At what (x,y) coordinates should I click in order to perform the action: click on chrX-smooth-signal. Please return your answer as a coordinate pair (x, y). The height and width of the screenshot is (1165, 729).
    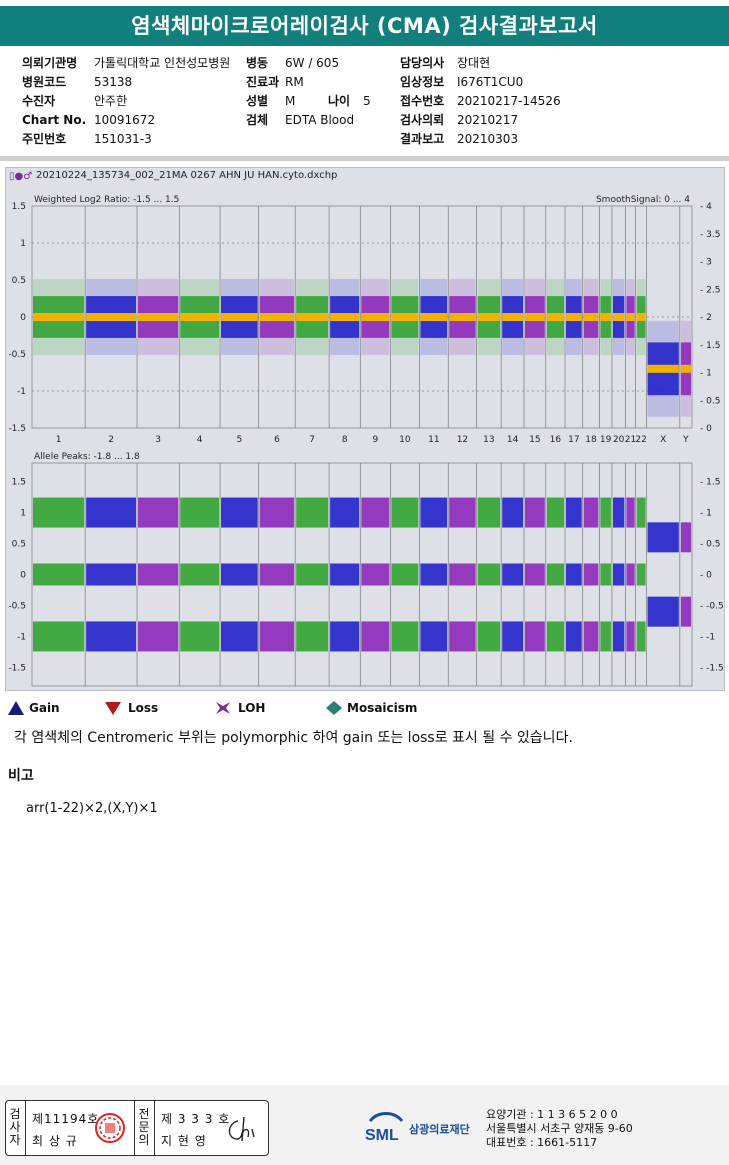
    Looking at the image, I should click on (663, 368).